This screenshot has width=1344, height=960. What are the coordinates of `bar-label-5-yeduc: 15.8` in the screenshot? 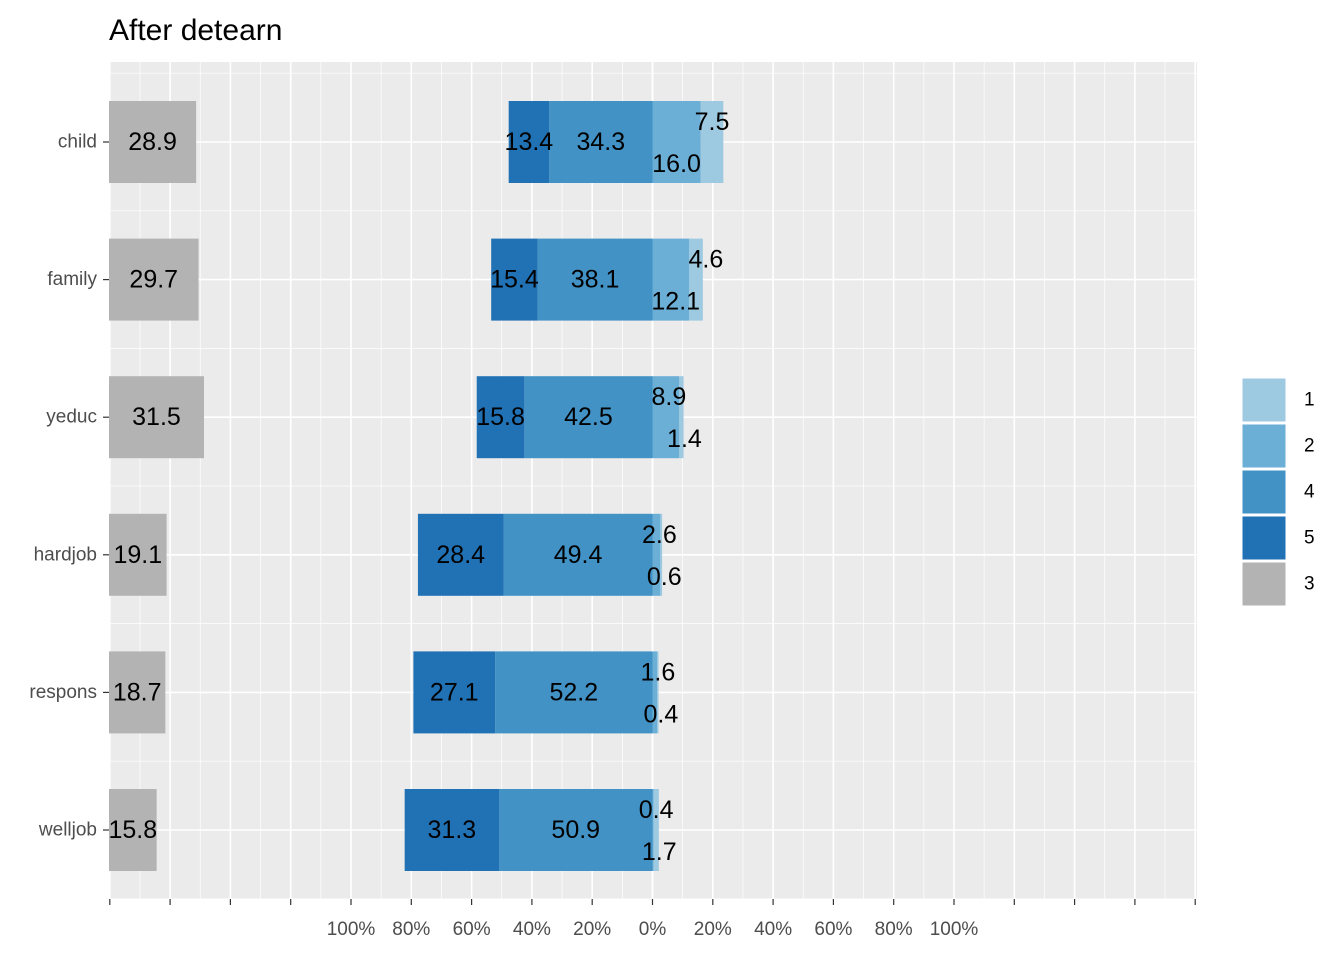 It's located at (500, 417).